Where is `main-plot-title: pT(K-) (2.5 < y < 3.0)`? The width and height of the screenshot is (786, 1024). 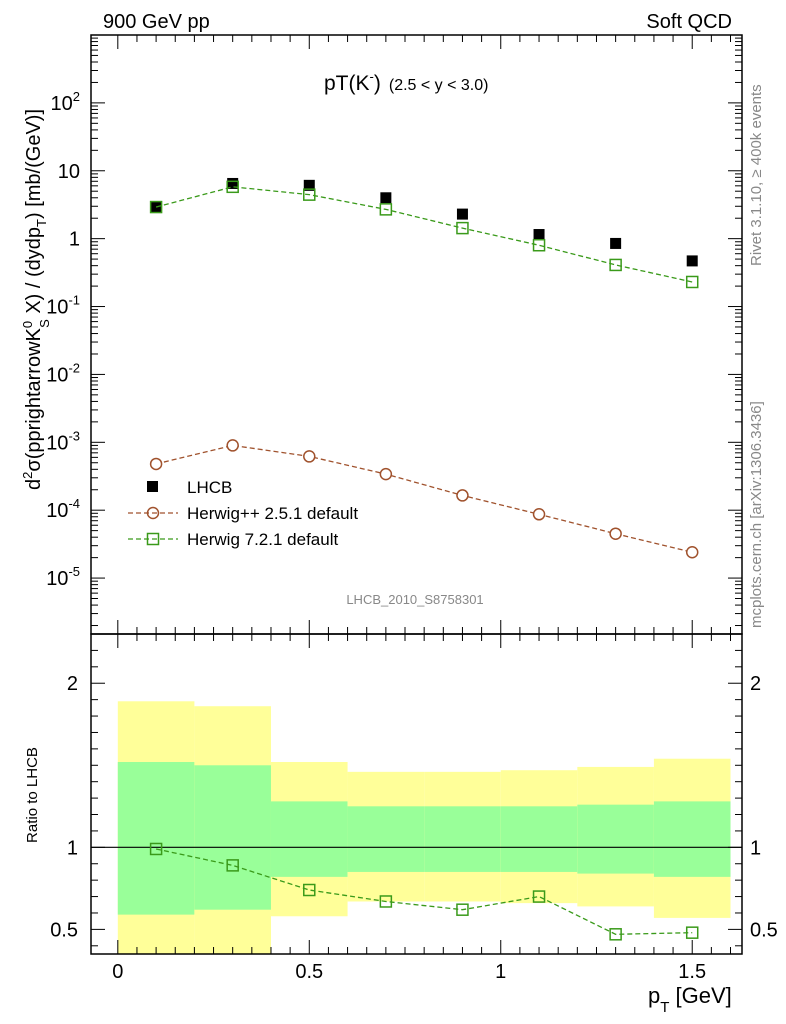
main-plot-title: pT(K-) (2.5 < y < 3.0) is located at coordinates (406, 82).